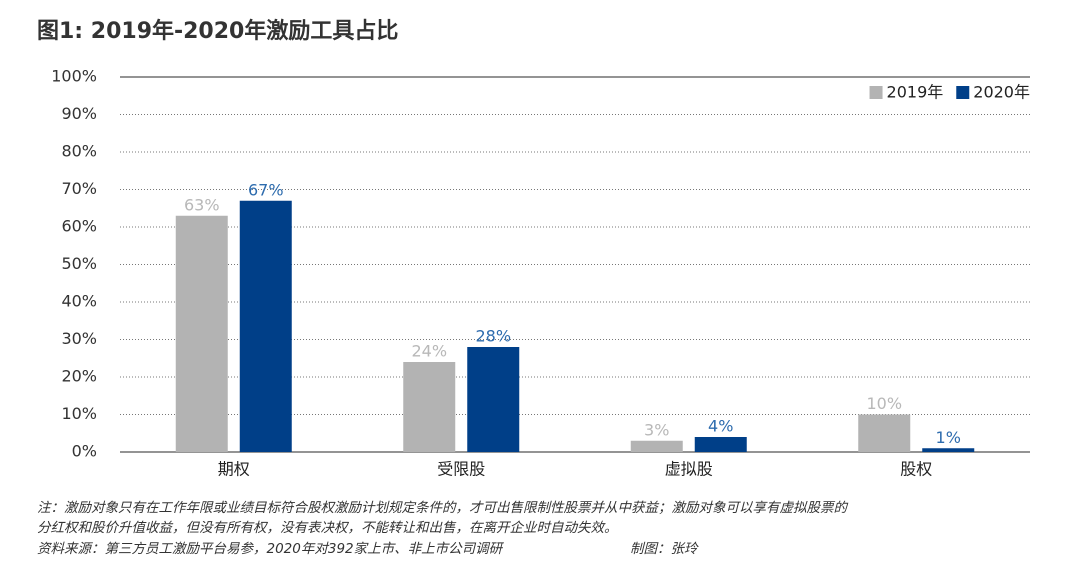 The image size is (1080, 567). I want to click on value-label: 1%, so click(948, 437).